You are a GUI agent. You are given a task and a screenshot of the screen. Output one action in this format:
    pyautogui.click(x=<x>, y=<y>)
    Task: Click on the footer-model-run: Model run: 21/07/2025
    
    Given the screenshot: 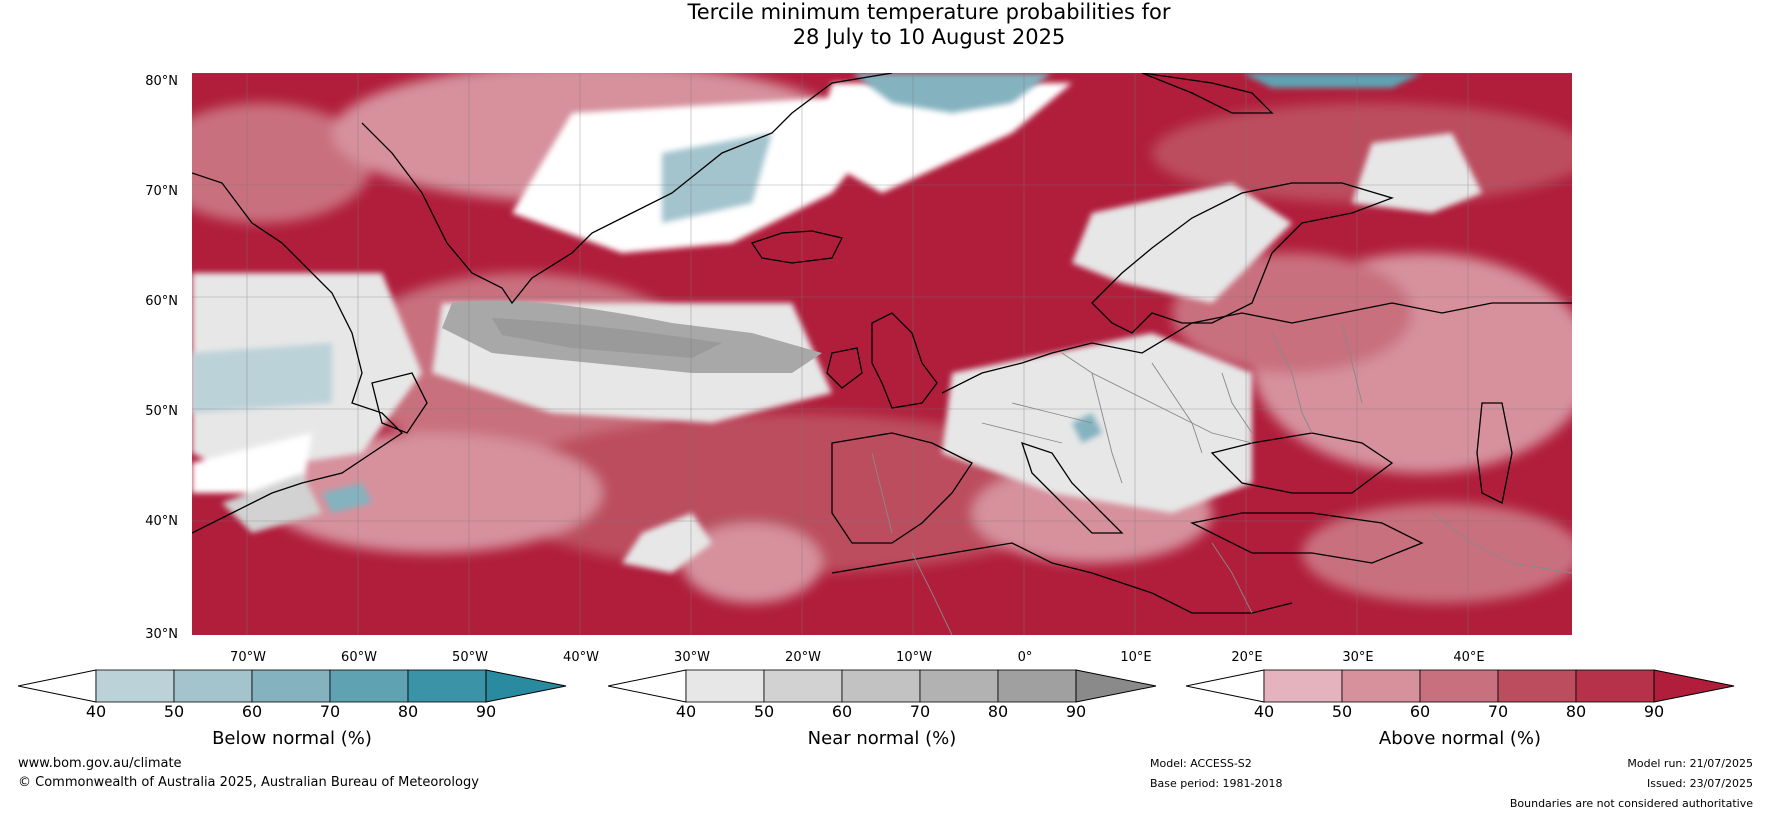 What is the action you would take?
    pyautogui.click(x=1690, y=763)
    